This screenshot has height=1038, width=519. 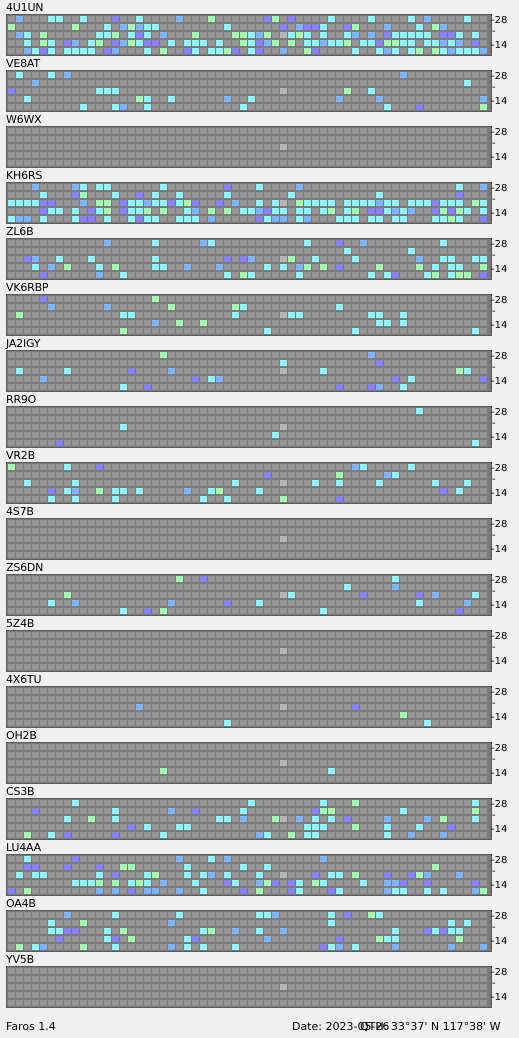 I want to click on grid-svg, so click(x=247, y=931).